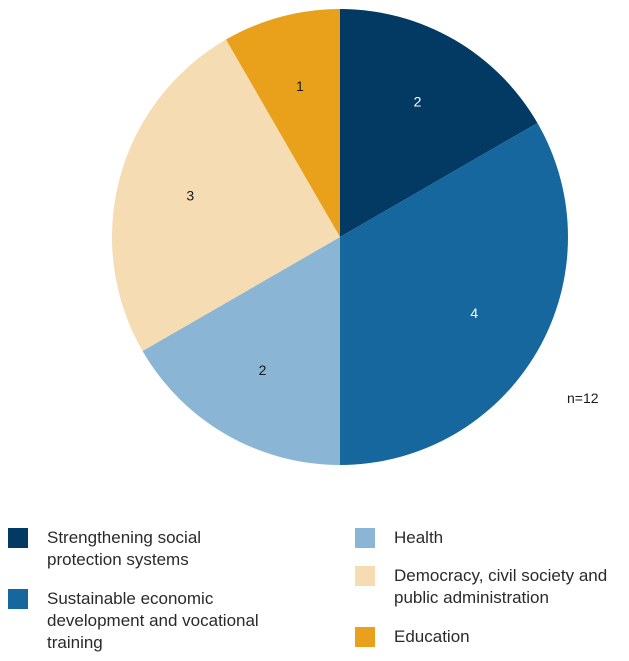 Image resolution: width=629 pixels, height=661 pixels. Describe the element at coordinates (190, 196) in the screenshot. I see `slice-value-label-3: 3` at that location.